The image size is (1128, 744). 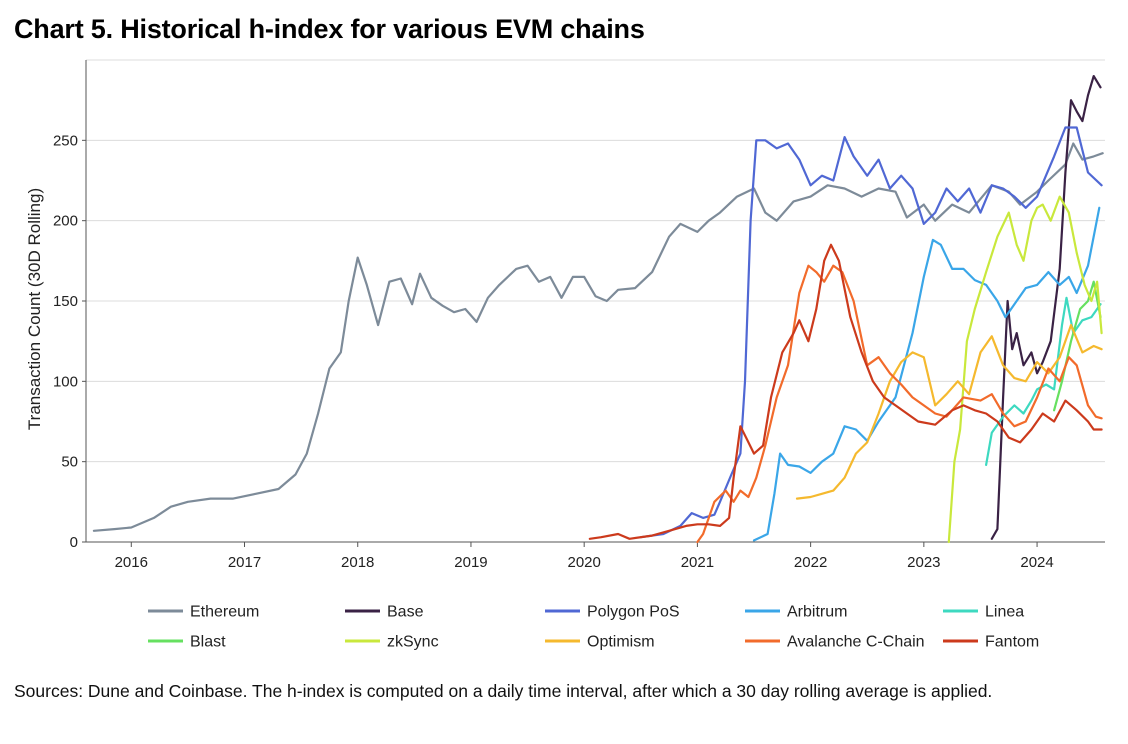 I want to click on x-tick-label: 2019, so click(x=470, y=562).